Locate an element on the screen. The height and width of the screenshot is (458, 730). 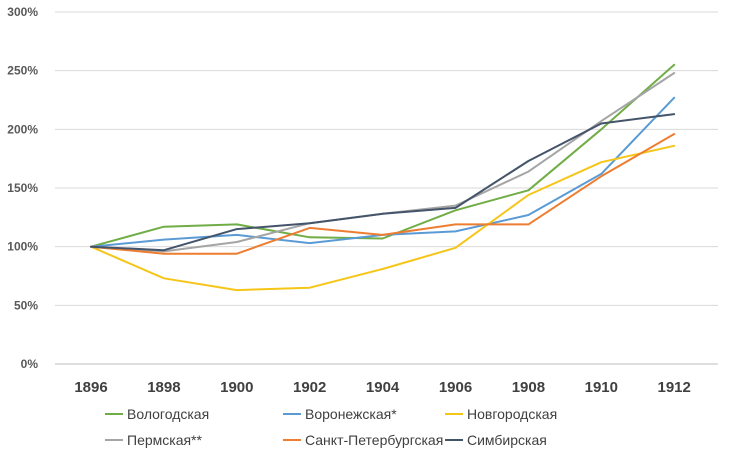
legend-label: Вологодская is located at coordinates (168, 414).